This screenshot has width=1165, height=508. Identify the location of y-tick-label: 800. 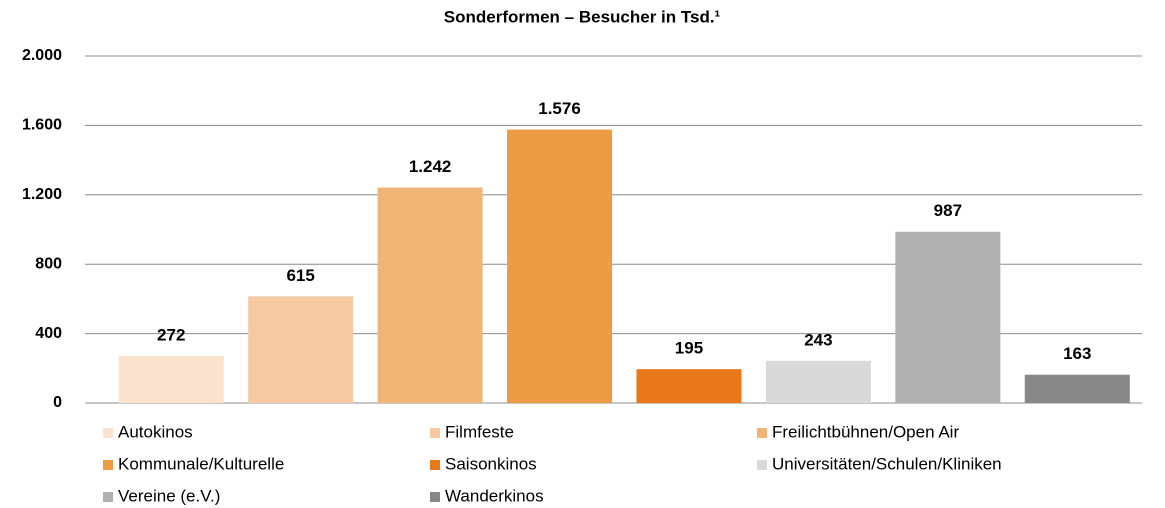
(48, 263).